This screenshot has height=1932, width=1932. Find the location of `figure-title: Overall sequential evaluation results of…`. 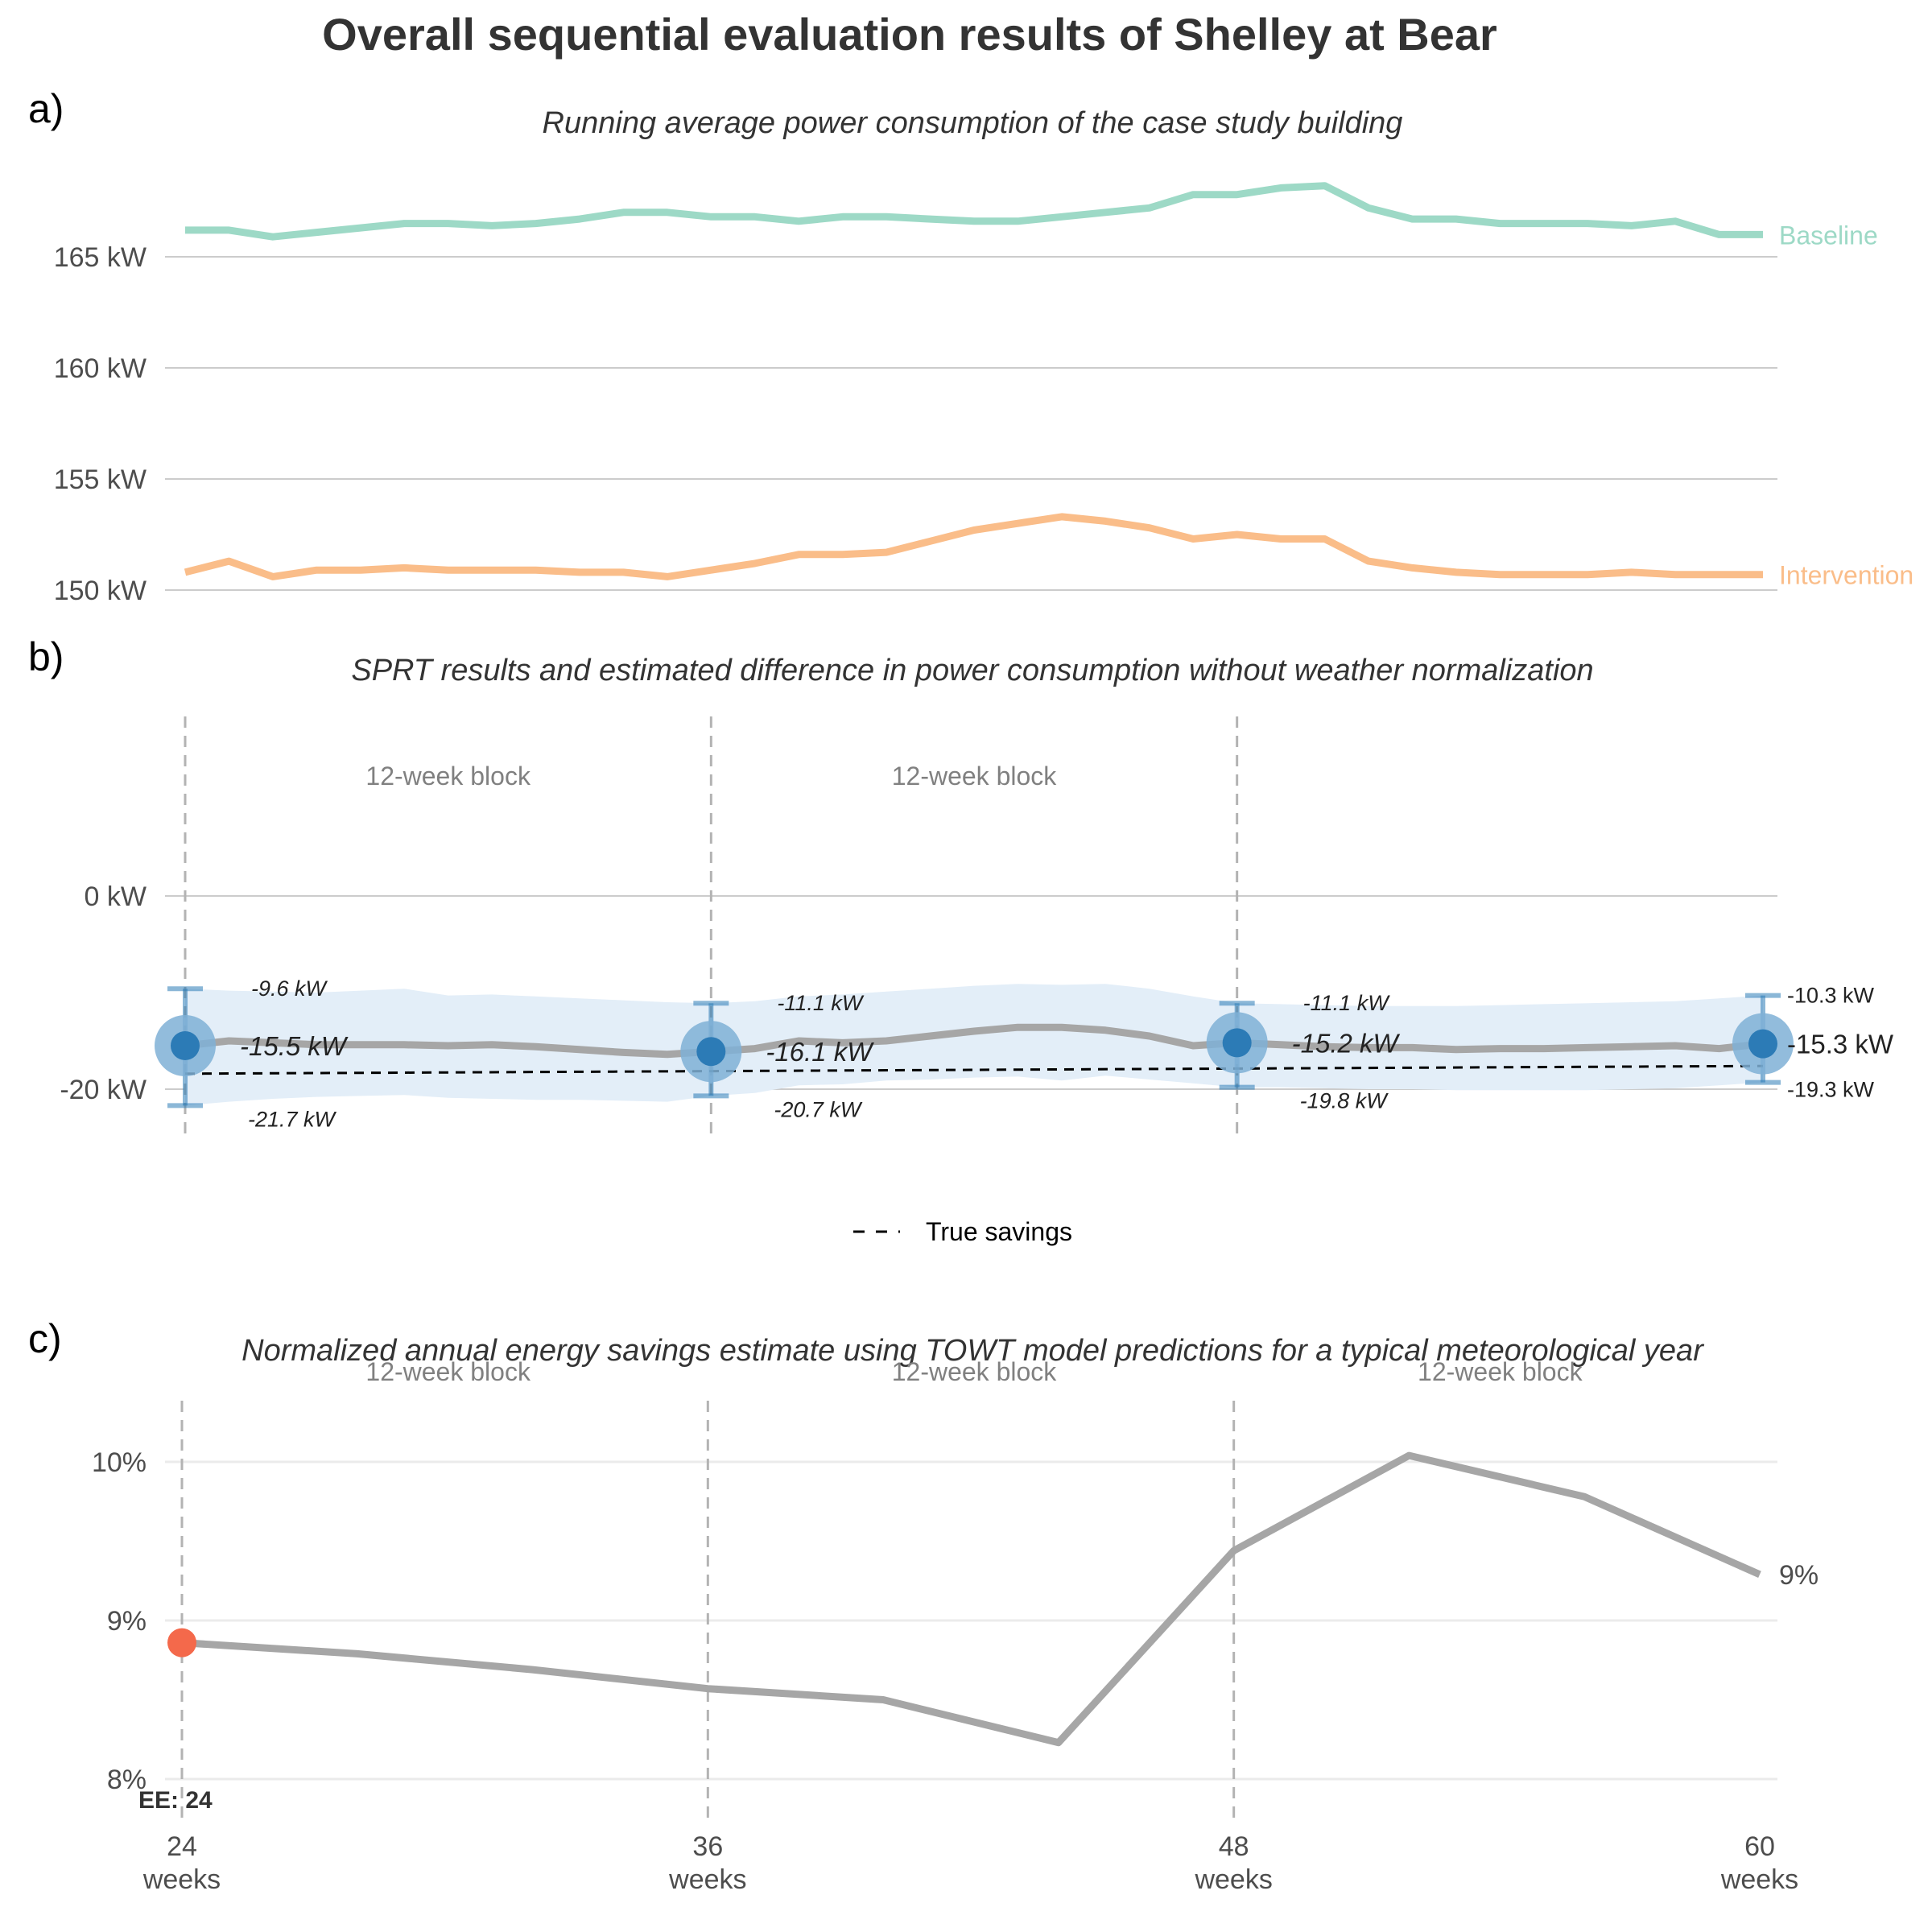

figure-title: Overall sequential evaluation results of… is located at coordinates (909, 34).